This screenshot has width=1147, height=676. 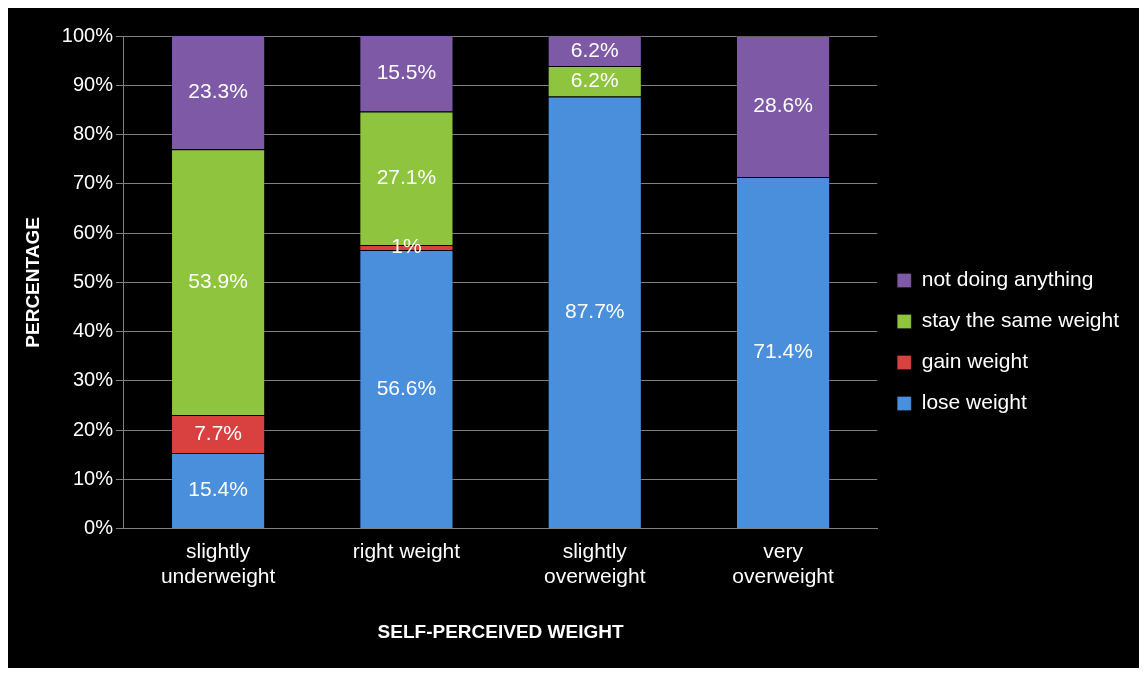 I want to click on y-tick-label: 50%, so click(x=93, y=280).